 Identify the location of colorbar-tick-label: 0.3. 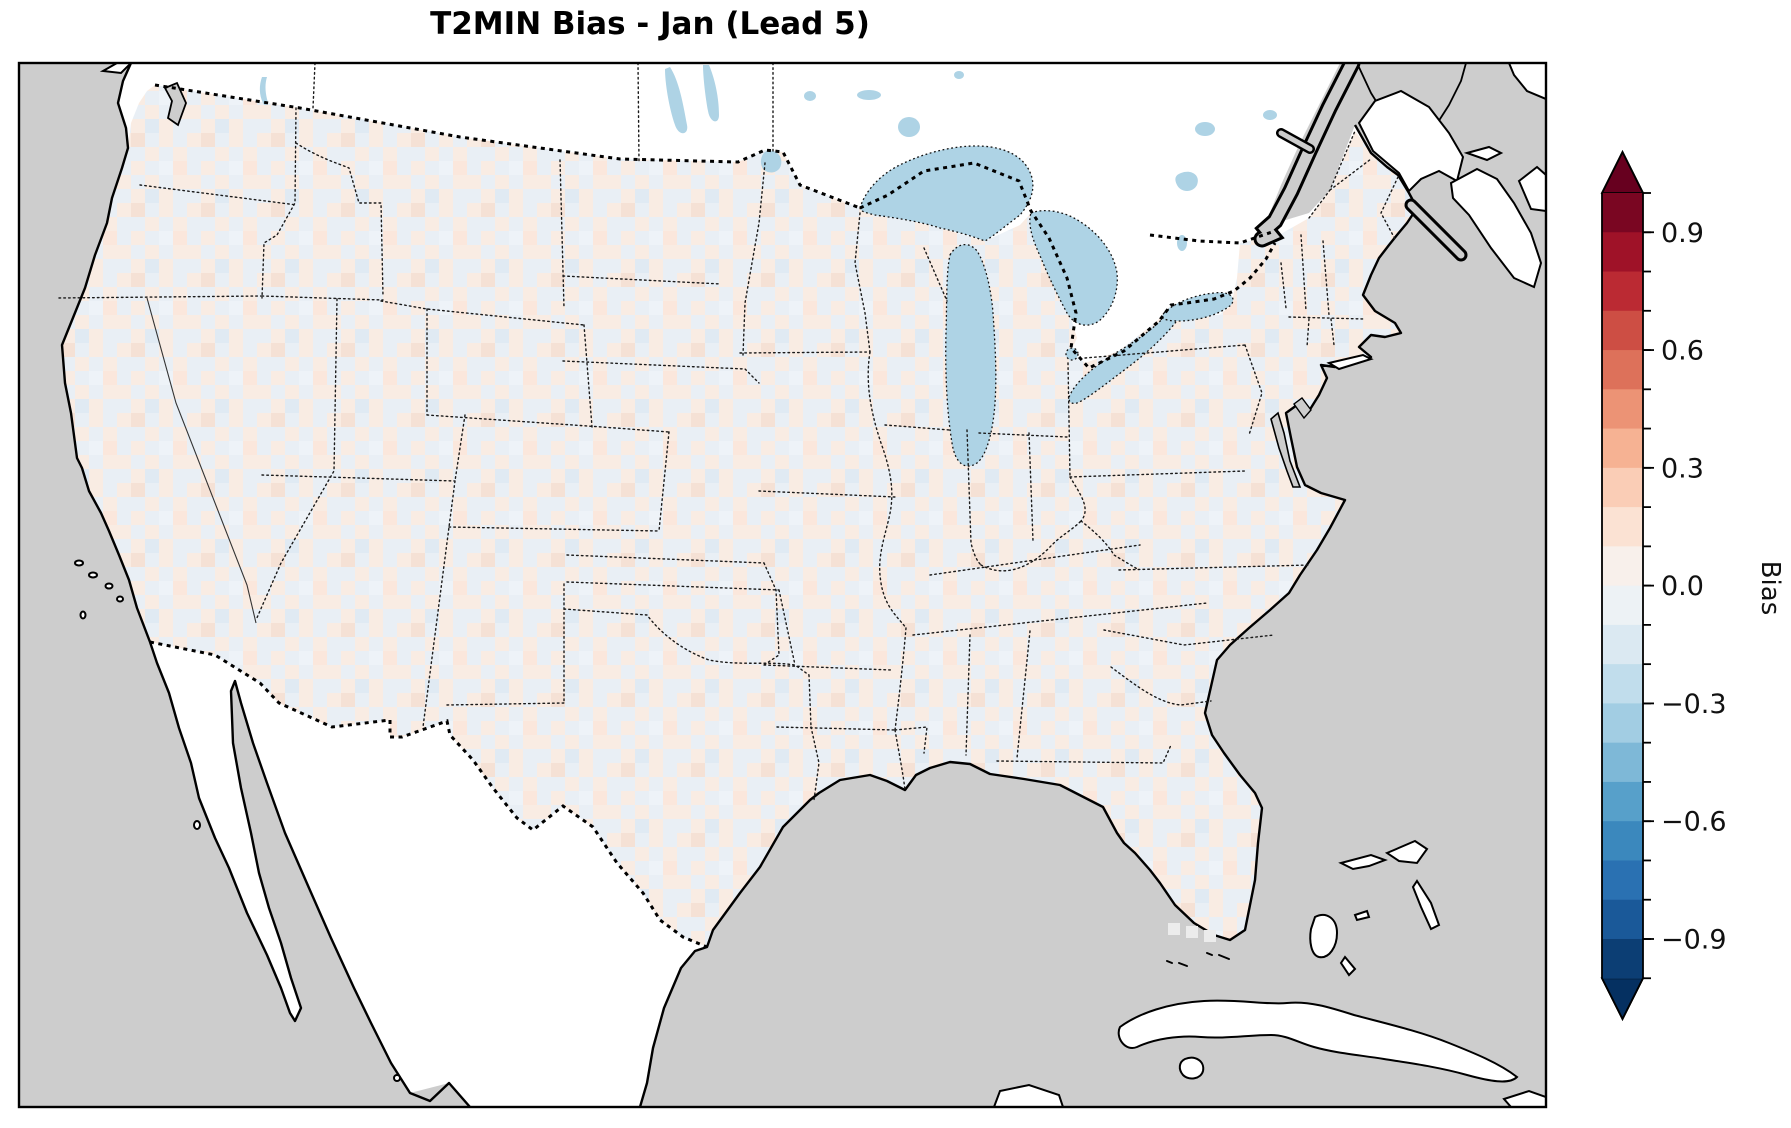
(1682, 468).